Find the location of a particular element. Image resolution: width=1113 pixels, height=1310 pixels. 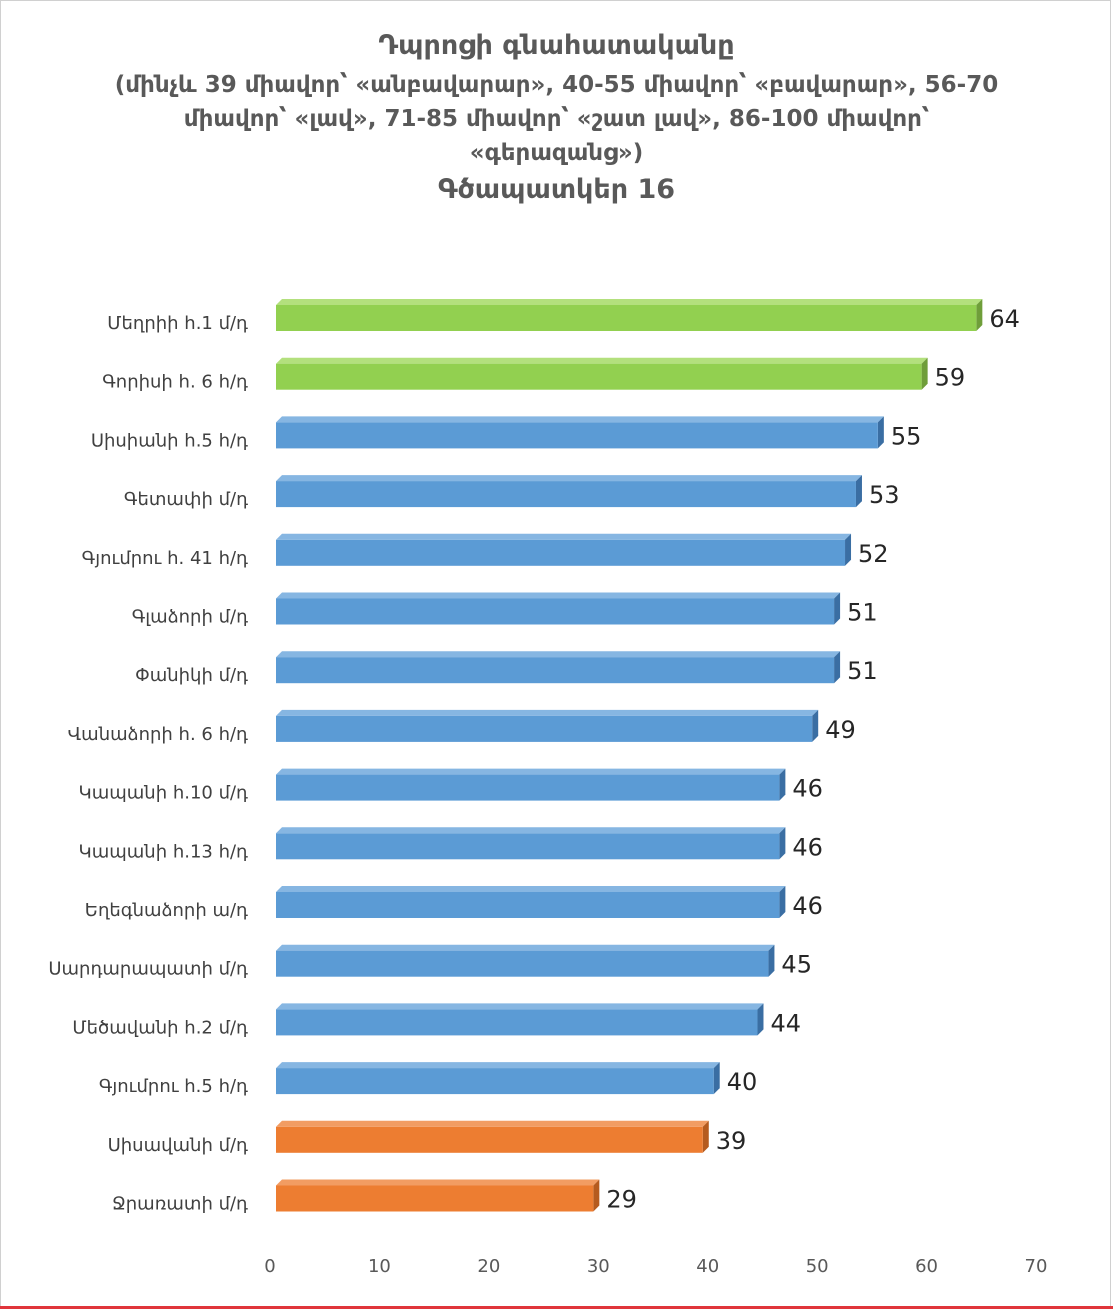

data-label: 29 is located at coordinates (621, 1200).